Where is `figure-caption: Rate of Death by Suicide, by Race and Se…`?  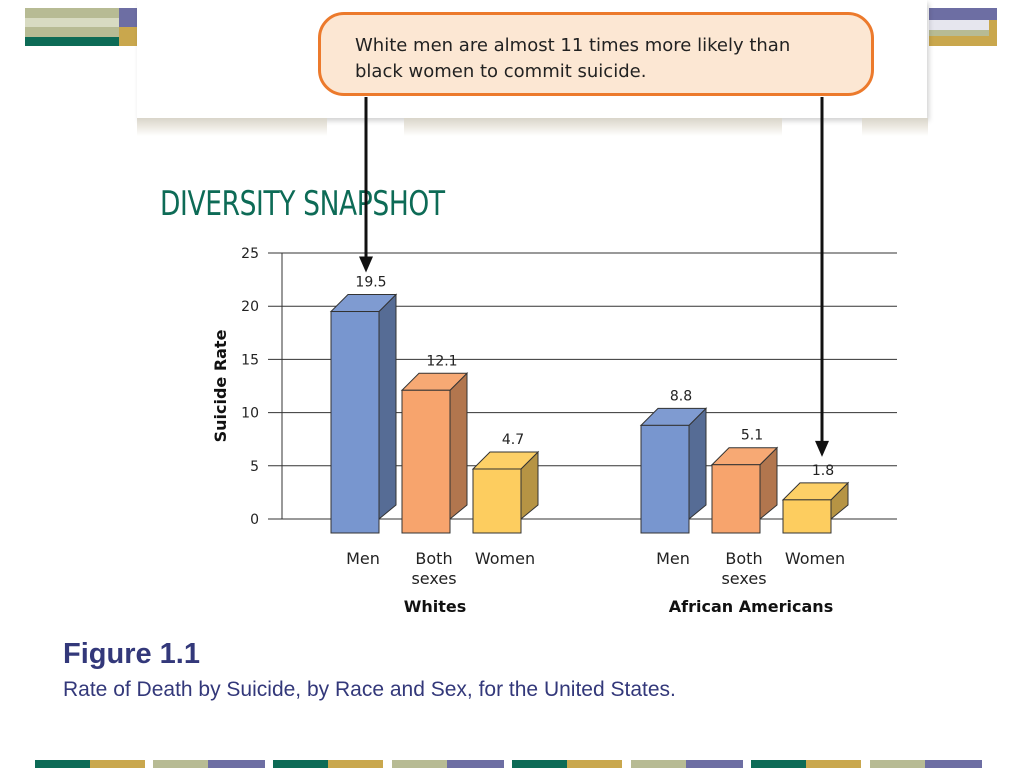 figure-caption: Rate of Death by Suicide, by Race and Se… is located at coordinates (369, 689).